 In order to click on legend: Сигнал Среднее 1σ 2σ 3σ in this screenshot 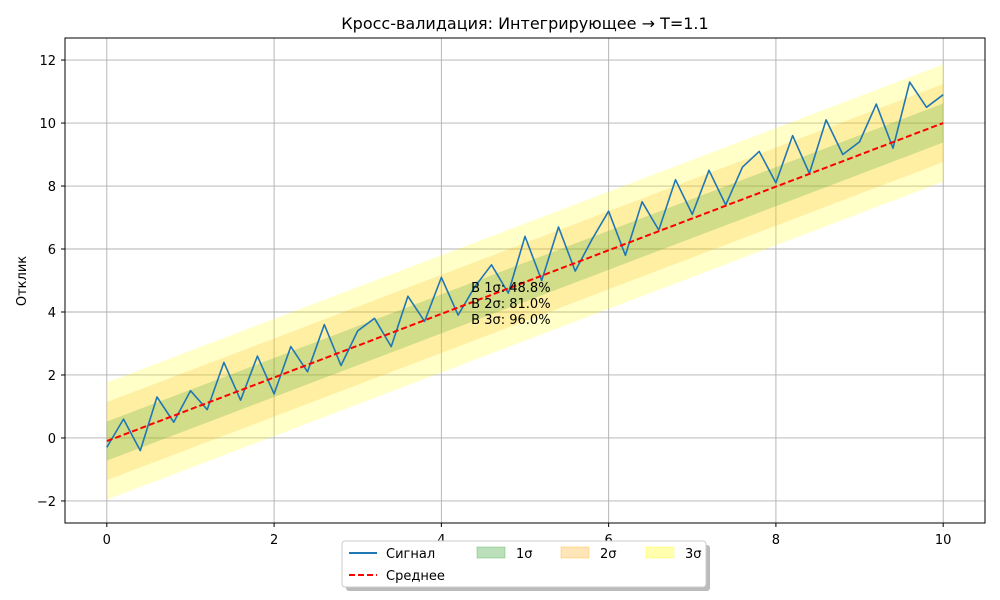, I will do `click(525, 565)`.